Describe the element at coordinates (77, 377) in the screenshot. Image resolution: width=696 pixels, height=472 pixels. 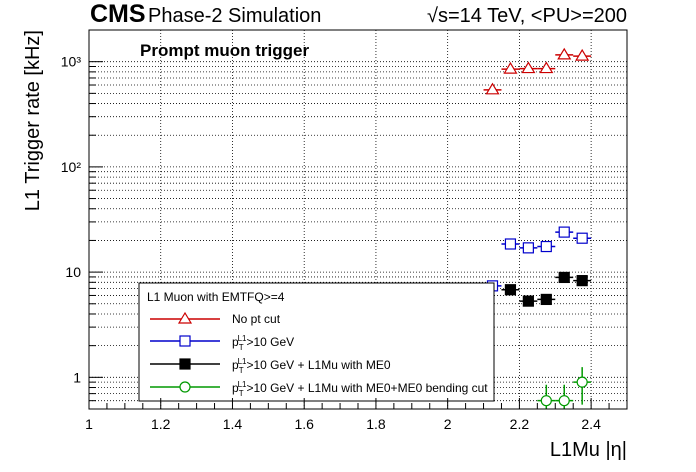
I see `y-tick-label: 1` at that location.